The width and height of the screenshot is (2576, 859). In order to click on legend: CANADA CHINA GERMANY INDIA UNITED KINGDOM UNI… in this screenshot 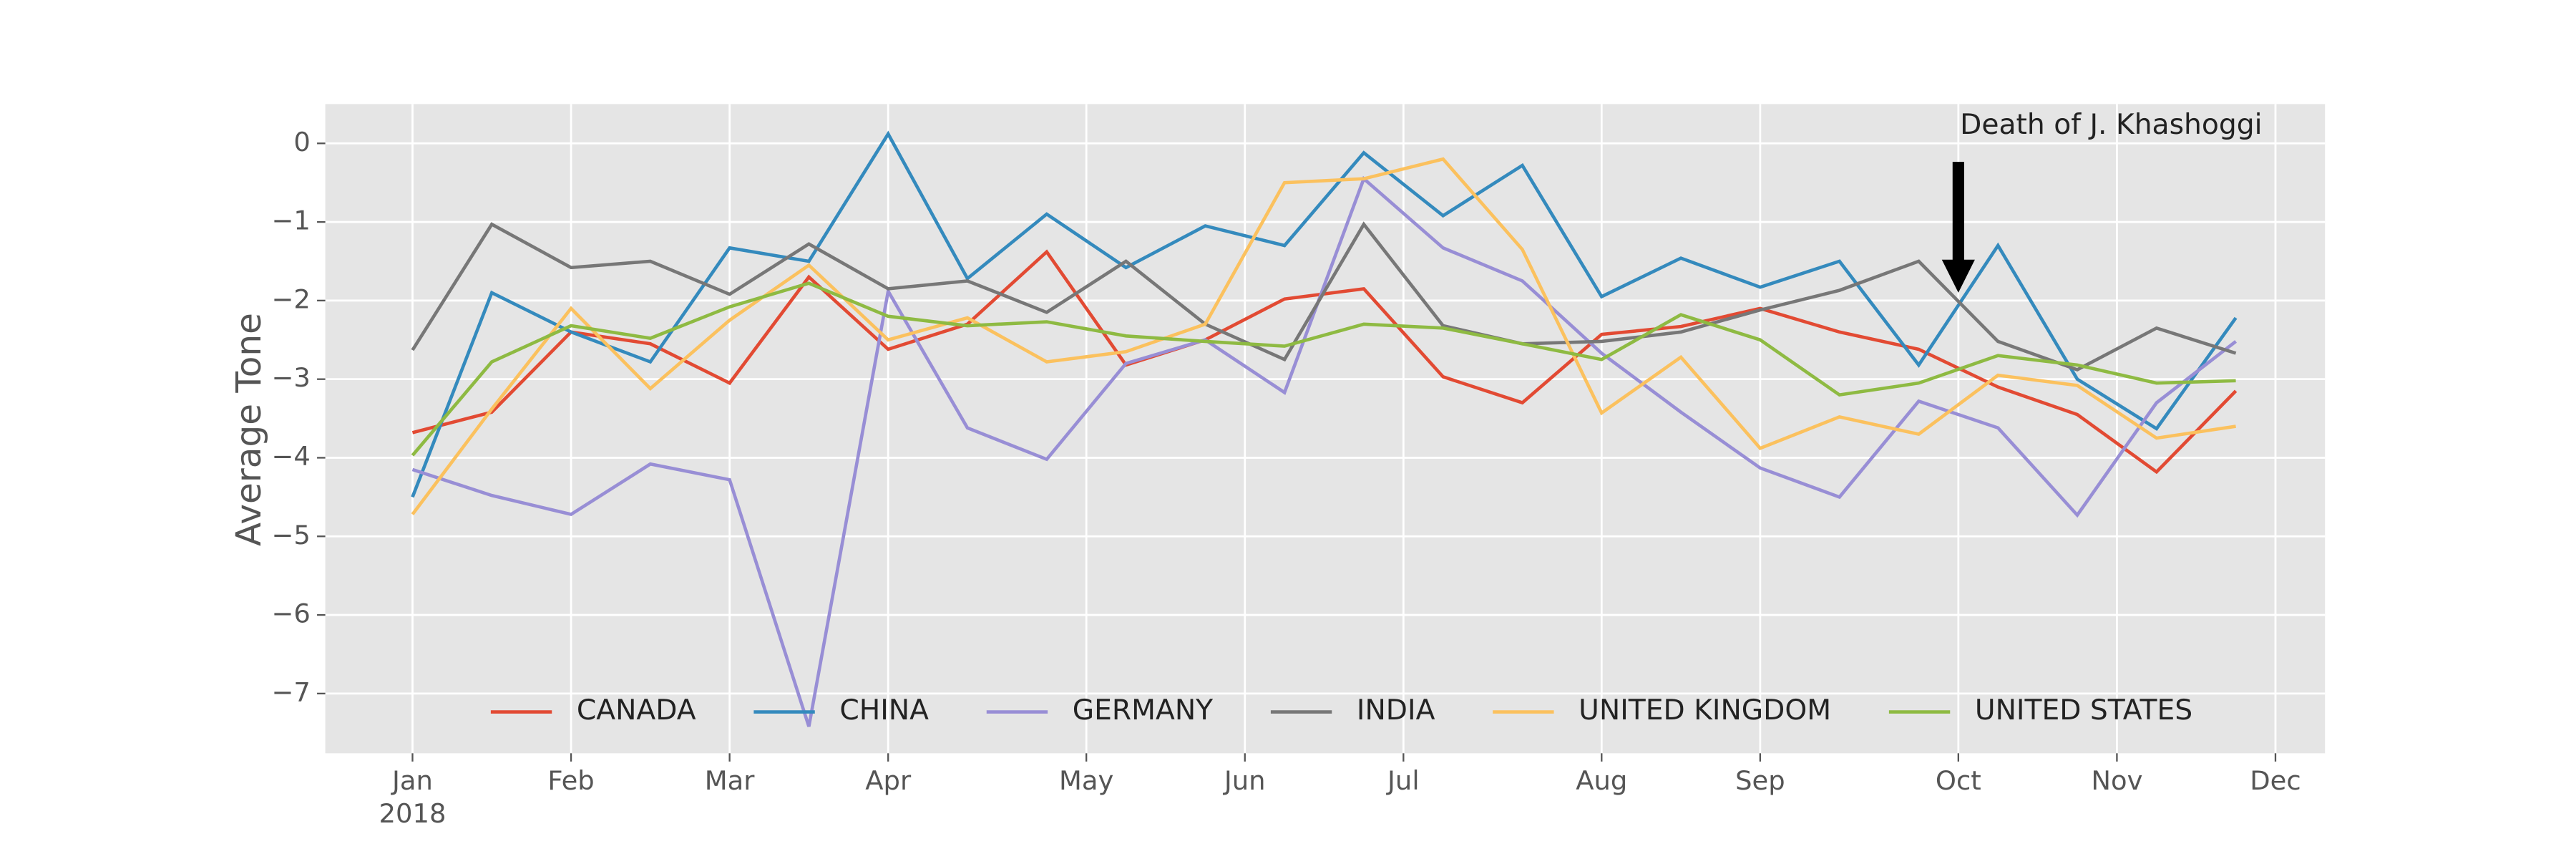, I will do `click(1341, 710)`.